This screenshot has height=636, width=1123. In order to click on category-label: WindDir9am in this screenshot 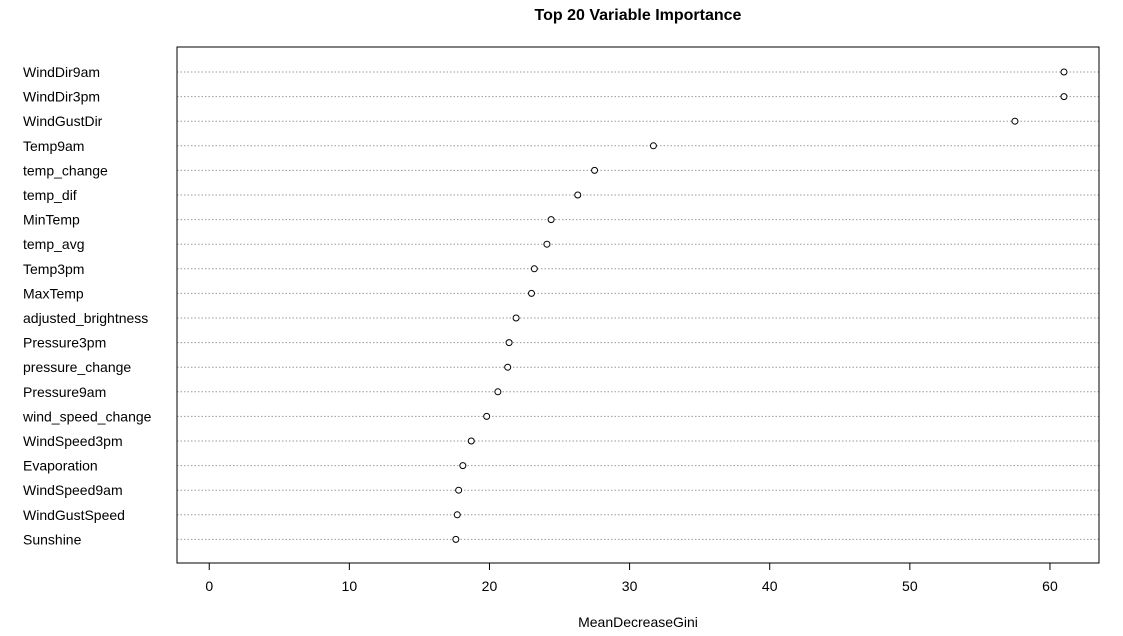, I will do `click(61, 72)`.